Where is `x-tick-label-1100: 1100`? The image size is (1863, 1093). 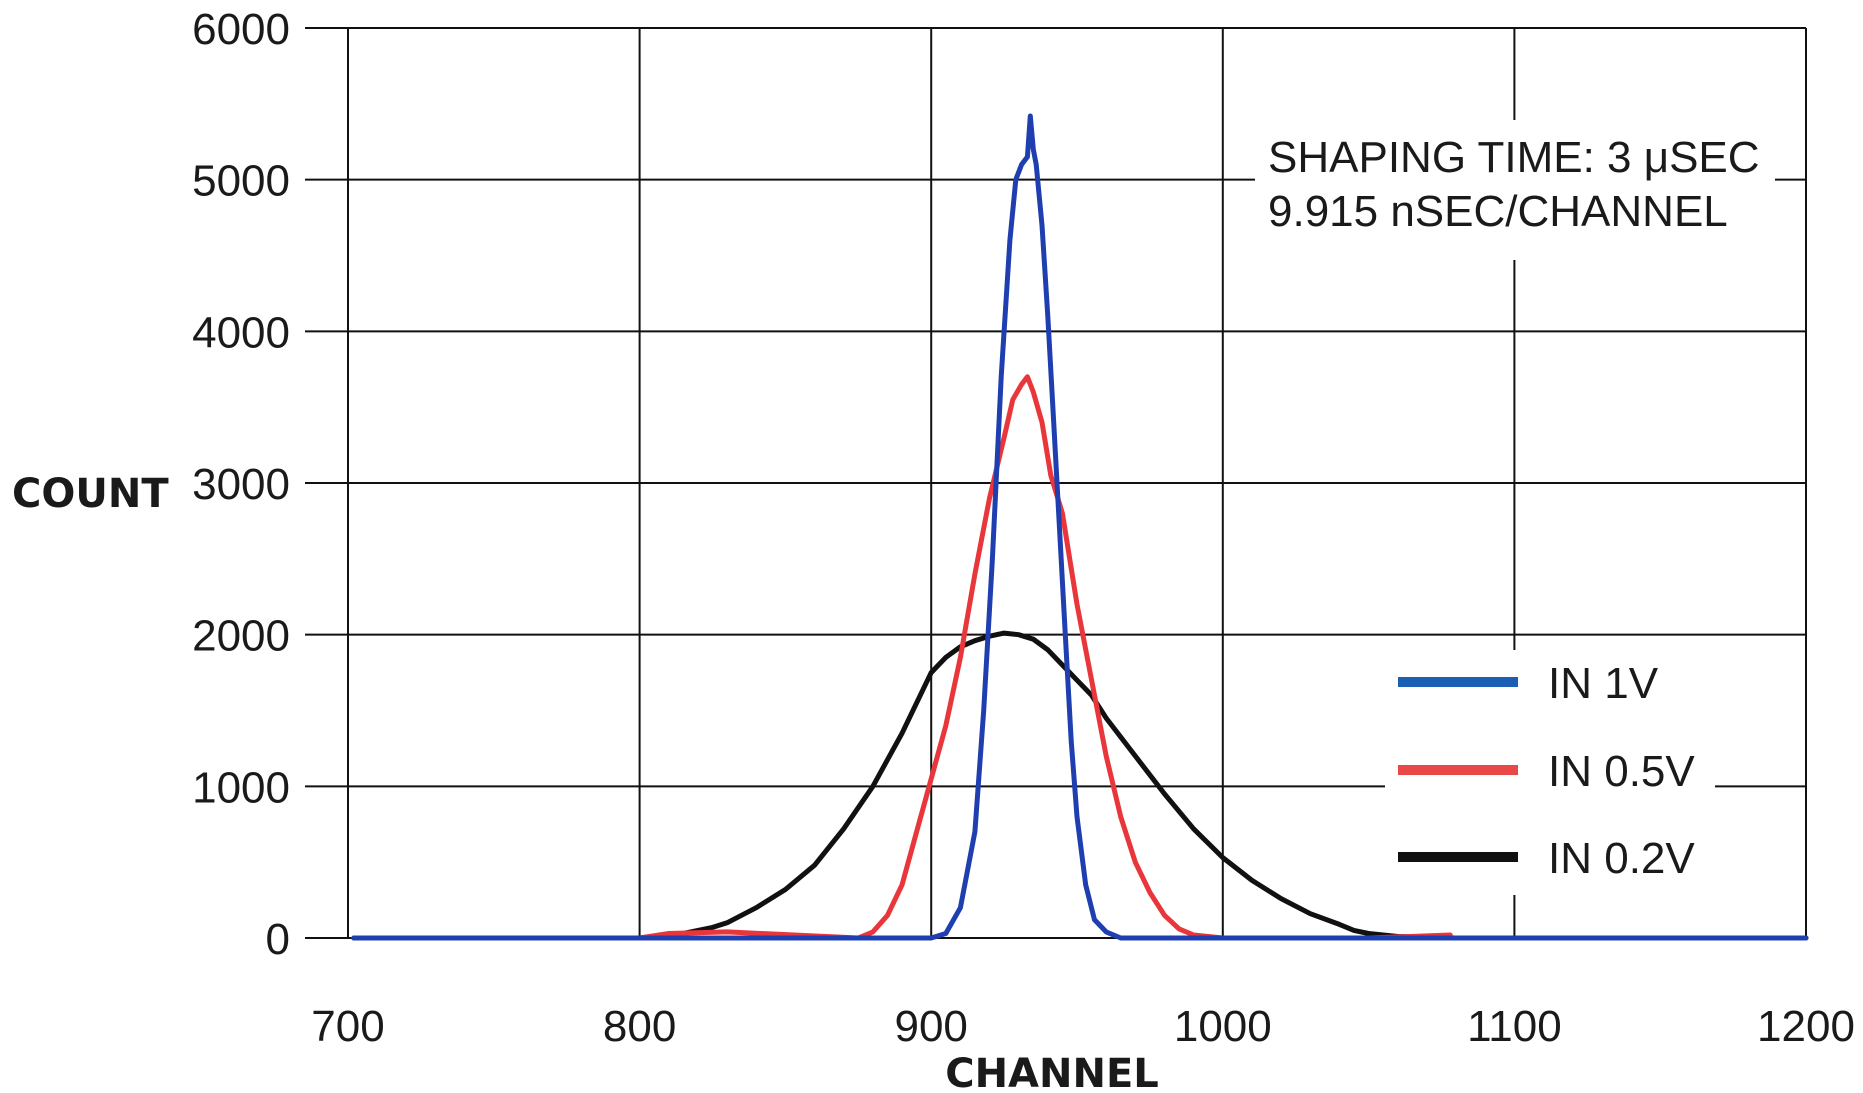 x-tick-label-1100: 1100 is located at coordinates (1514, 1026).